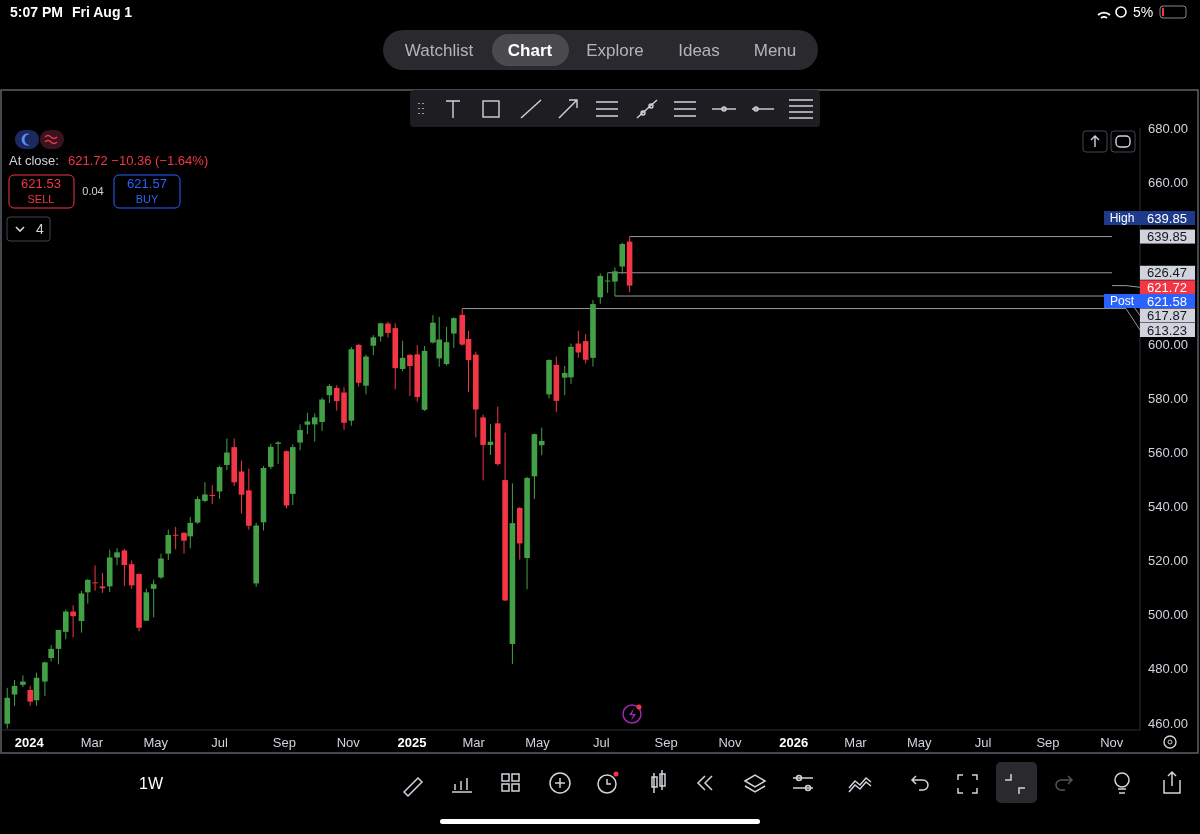 The width and height of the screenshot is (1200, 834). What do you see at coordinates (1167, 273) in the screenshot?
I see `ref-line-label: 626.47` at bounding box center [1167, 273].